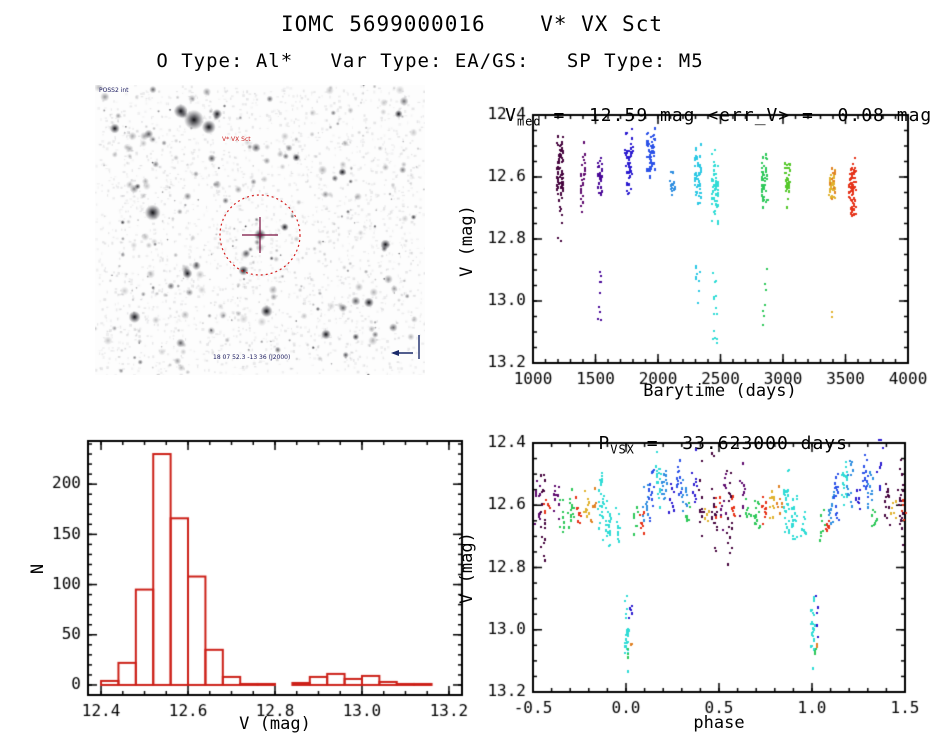 The height and width of the screenshot is (747, 944). I want to click on time-chart-xlabel: Barytime (days), so click(720, 391).